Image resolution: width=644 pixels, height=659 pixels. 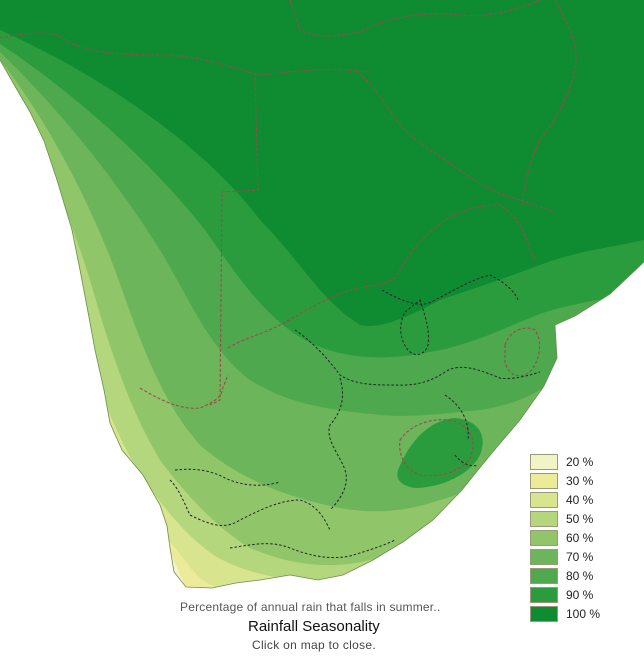 I want to click on legend-item: 30 %, so click(x=570, y=480).